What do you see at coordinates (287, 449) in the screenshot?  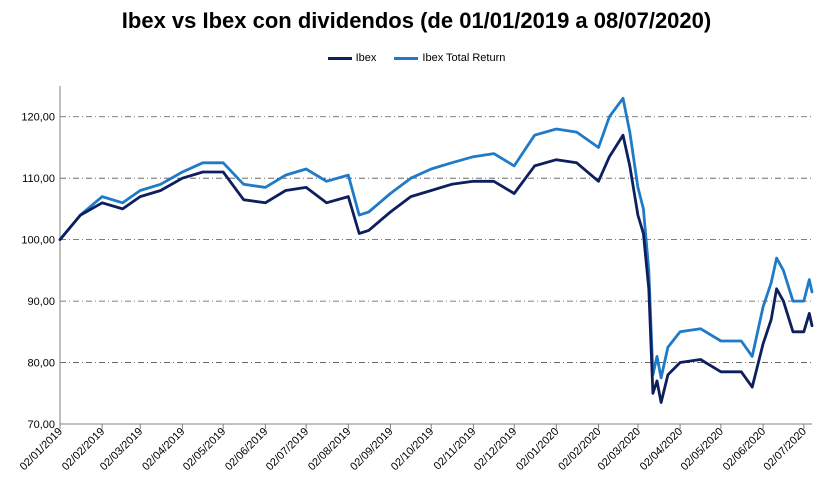 I see `x-tick-label: 02/07/2019` at bounding box center [287, 449].